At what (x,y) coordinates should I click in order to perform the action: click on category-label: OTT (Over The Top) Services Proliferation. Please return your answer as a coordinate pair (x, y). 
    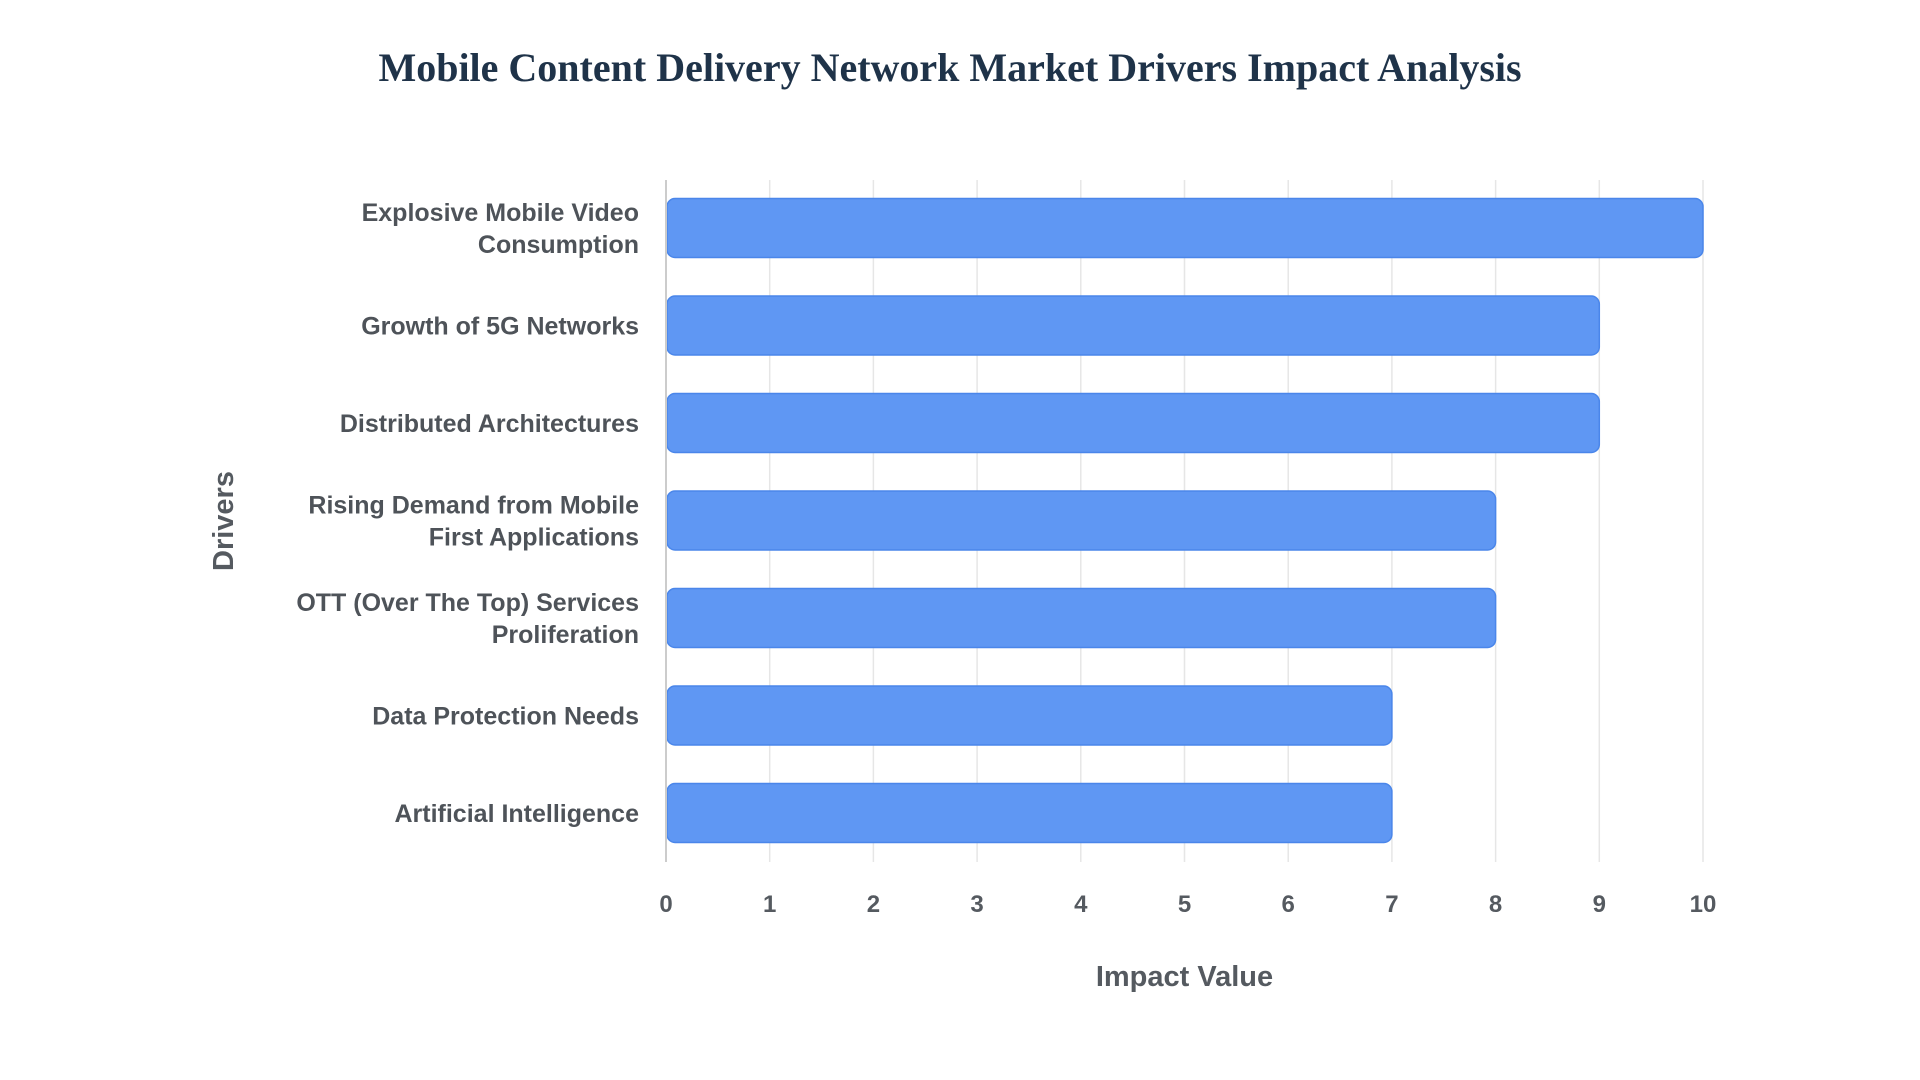
    Looking at the image, I should click on (467, 619).